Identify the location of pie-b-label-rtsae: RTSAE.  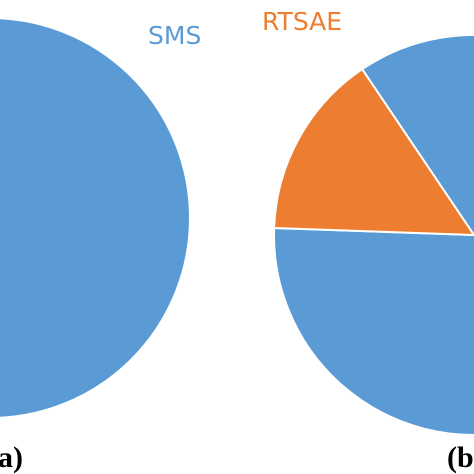
(302, 21).